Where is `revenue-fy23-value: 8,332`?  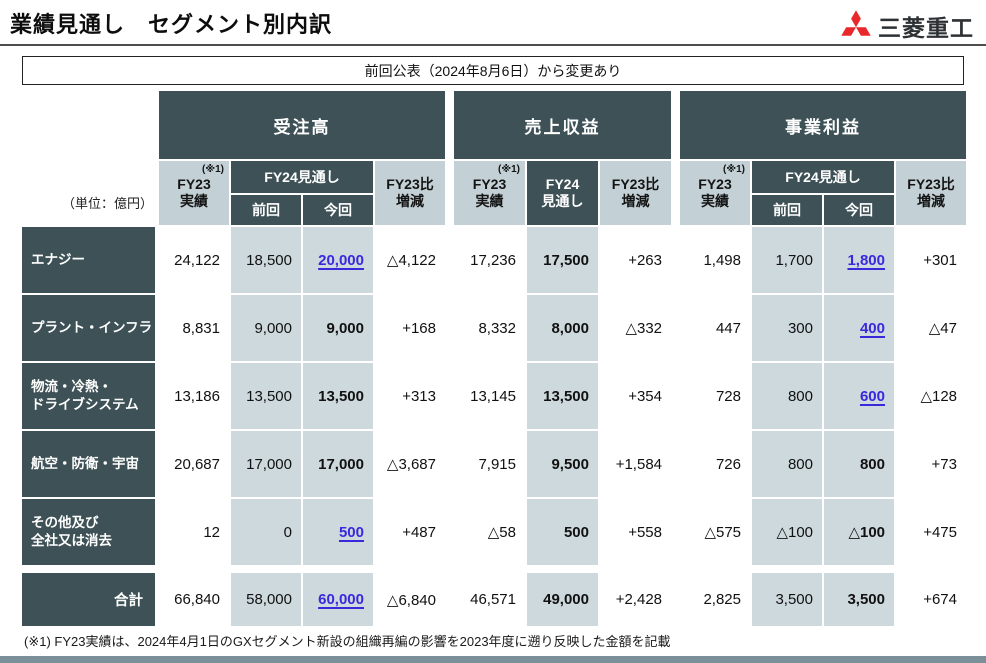 revenue-fy23-value: 8,332 is located at coordinates (497, 328).